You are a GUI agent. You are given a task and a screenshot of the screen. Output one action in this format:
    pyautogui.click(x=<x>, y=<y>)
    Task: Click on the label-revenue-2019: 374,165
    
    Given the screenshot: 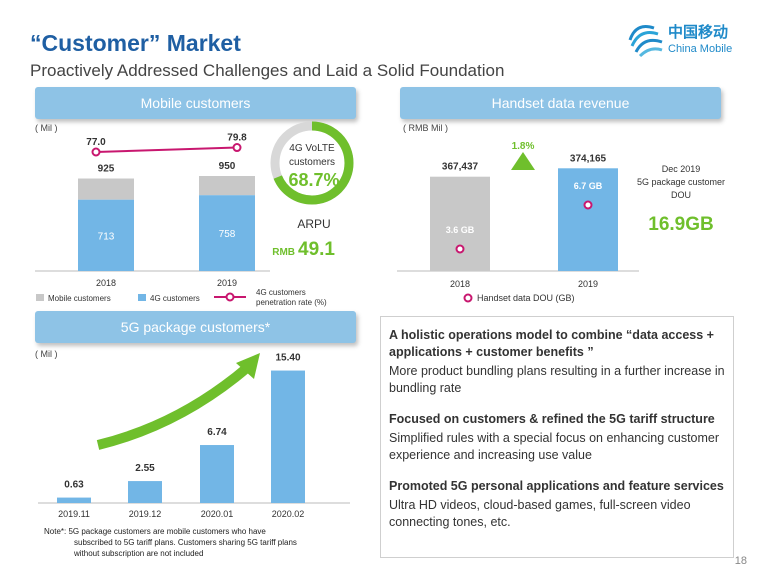 What is the action you would take?
    pyautogui.click(x=588, y=158)
    